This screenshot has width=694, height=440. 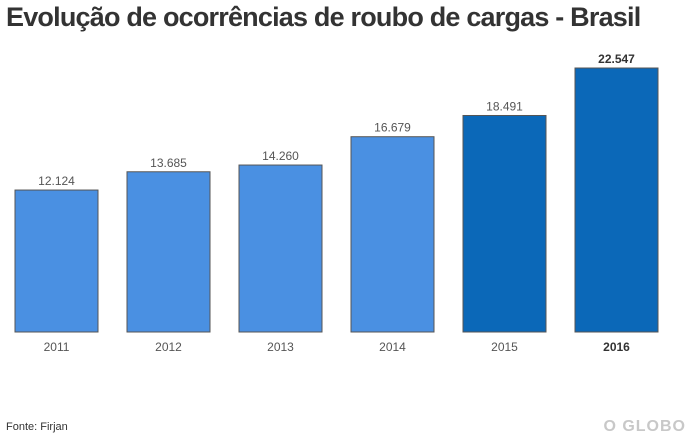 What do you see at coordinates (280, 156) in the screenshot?
I see `data-label-2013: 14.260` at bounding box center [280, 156].